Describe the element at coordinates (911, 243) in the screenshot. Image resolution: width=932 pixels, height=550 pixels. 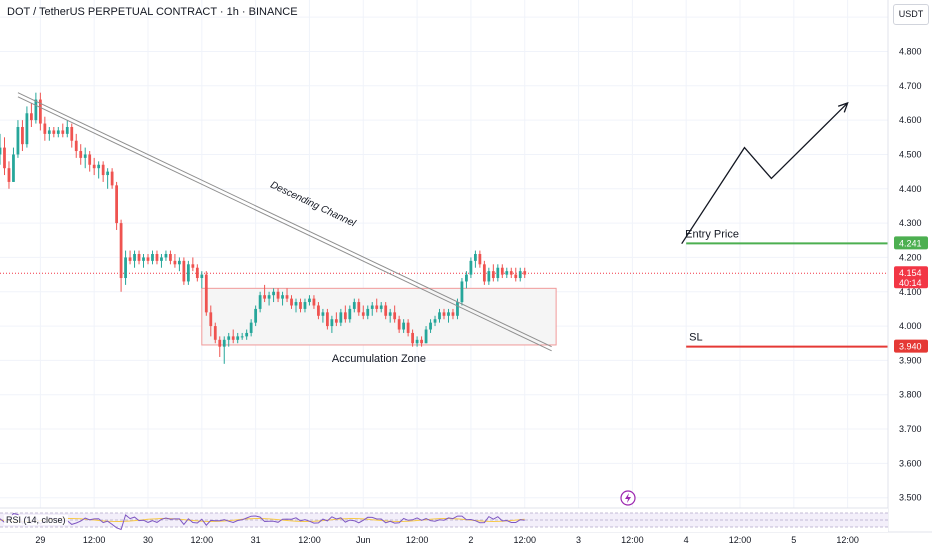
I see `entry-price-tag` at that location.